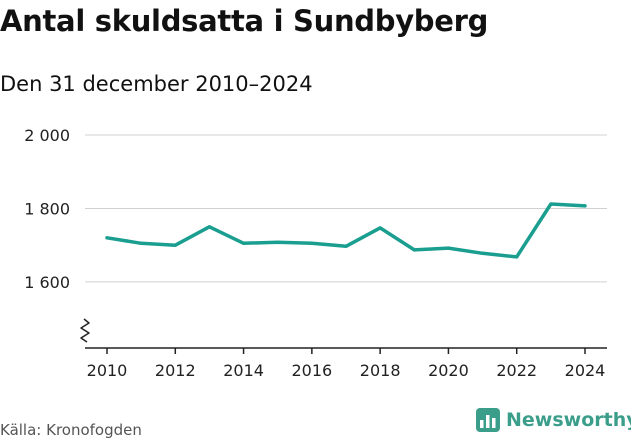 The height and width of the screenshot is (439, 631). What do you see at coordinates (488, 420) in the screenshot?
I see `newsworthy-logo-icon` at bounding box center [488, 420].